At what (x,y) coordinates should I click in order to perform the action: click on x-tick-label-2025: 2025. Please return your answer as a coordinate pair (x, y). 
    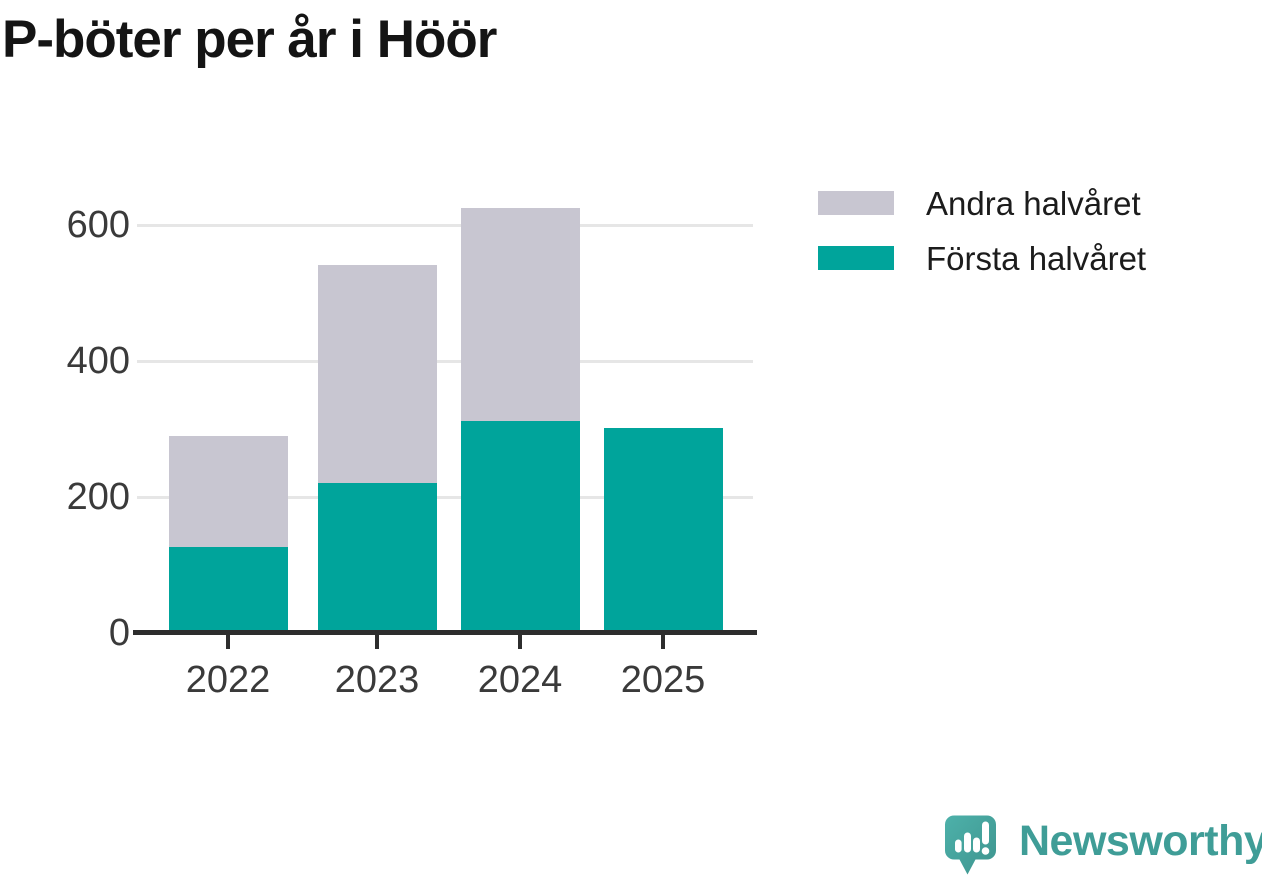
    Looking at the image, I should click on (663, 680).